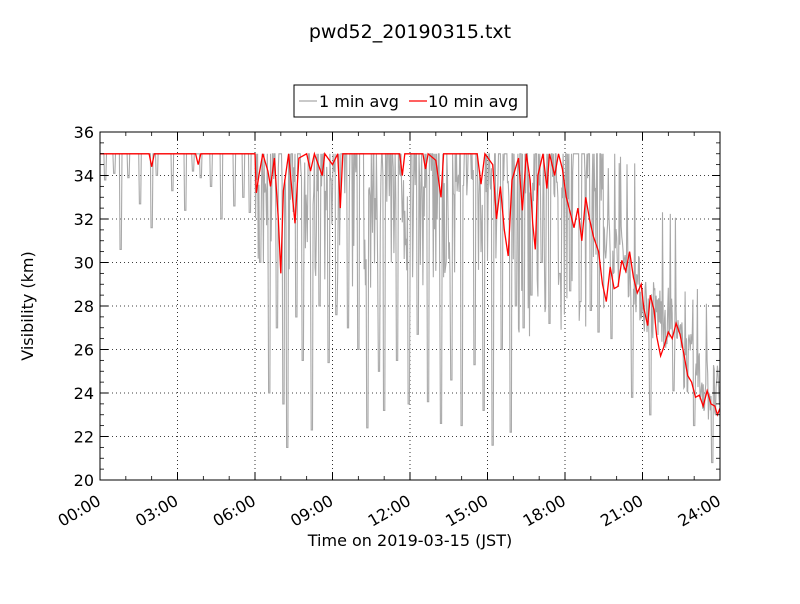 Image resolution: width=800 pixels, height=604 pixels. Describe the element at coordinates (79, 511) in the screenshot. I see `x-tick-label: 00:00` at that location.